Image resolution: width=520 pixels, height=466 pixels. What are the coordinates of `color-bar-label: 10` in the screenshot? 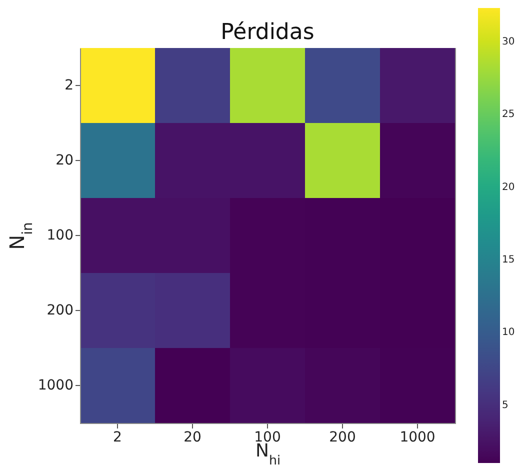 It's located at (508, 332).